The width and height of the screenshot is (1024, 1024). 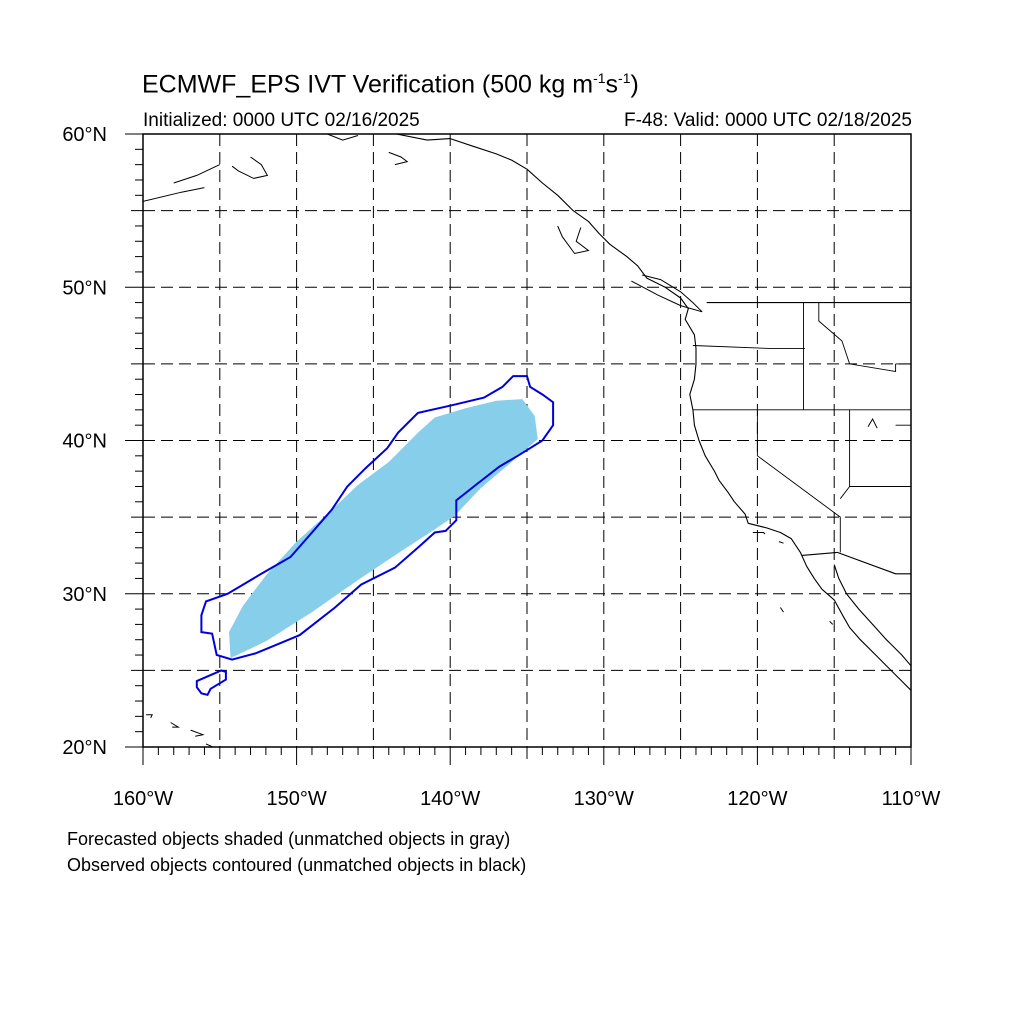 I want to click on lon-label: 160°W, so click(x=143, y=799).